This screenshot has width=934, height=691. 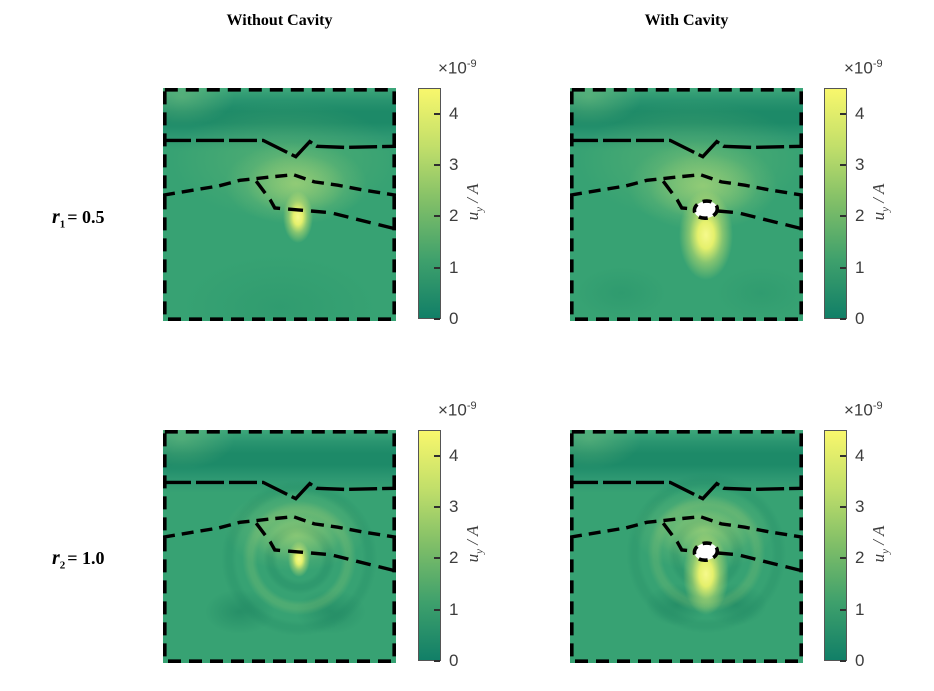 I want to click on heatmap-panel-r1-without, so click(x=279, y=204).